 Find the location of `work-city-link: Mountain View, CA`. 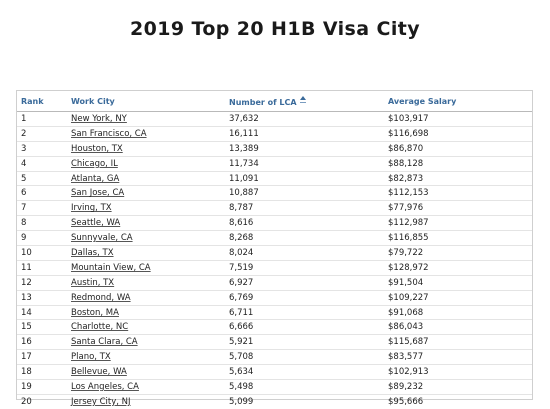

work-city-link: Mountain View, CA is located at coordinates (111, 267).